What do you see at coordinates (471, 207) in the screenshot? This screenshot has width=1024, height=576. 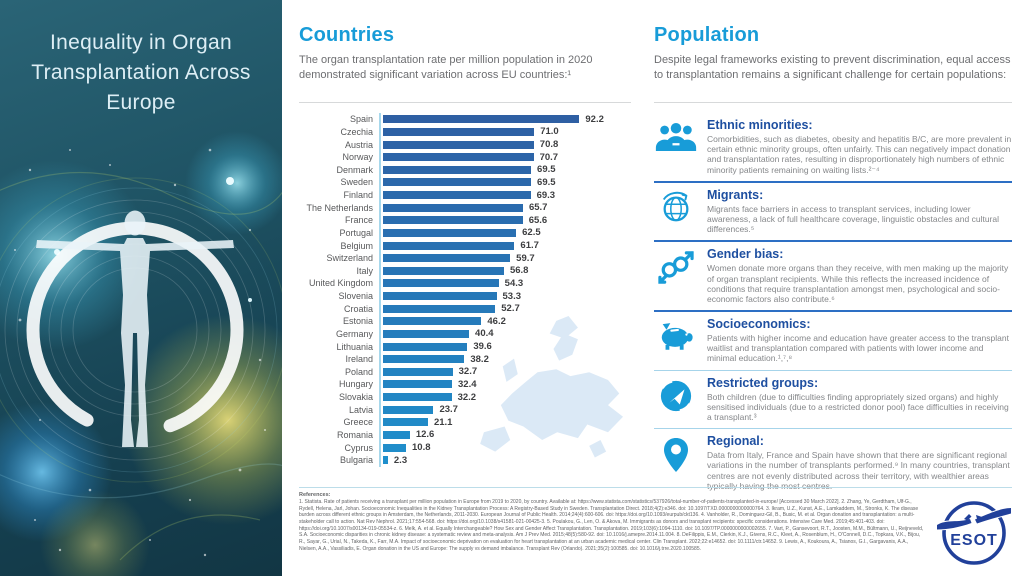 I see `chart-row: The Netherlands 65.7` at bounding box center [471, 207].